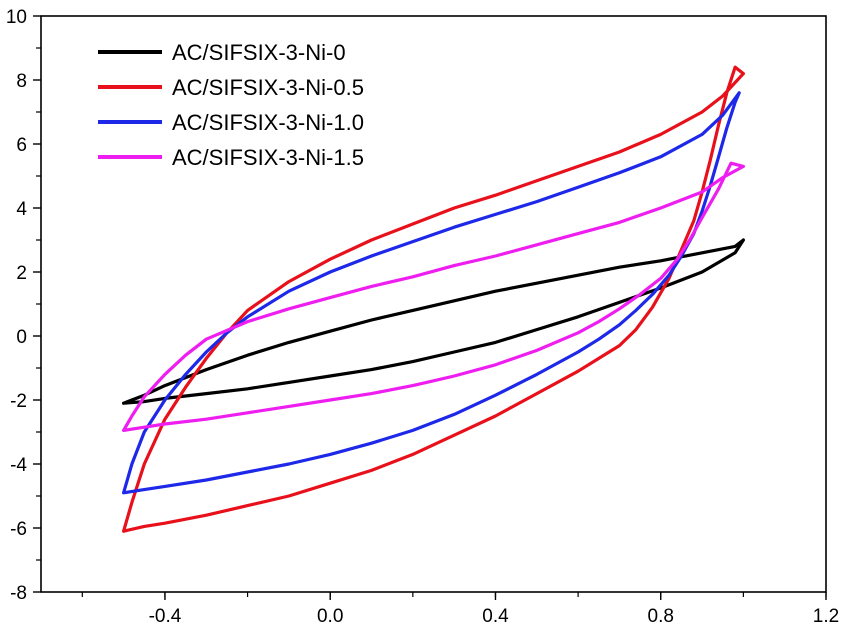 The height and width of the screenshot is (631, 842). Describe the element at coordinates (18, 465) in the screenshot. I see `y-tick-label: -4` at that location.